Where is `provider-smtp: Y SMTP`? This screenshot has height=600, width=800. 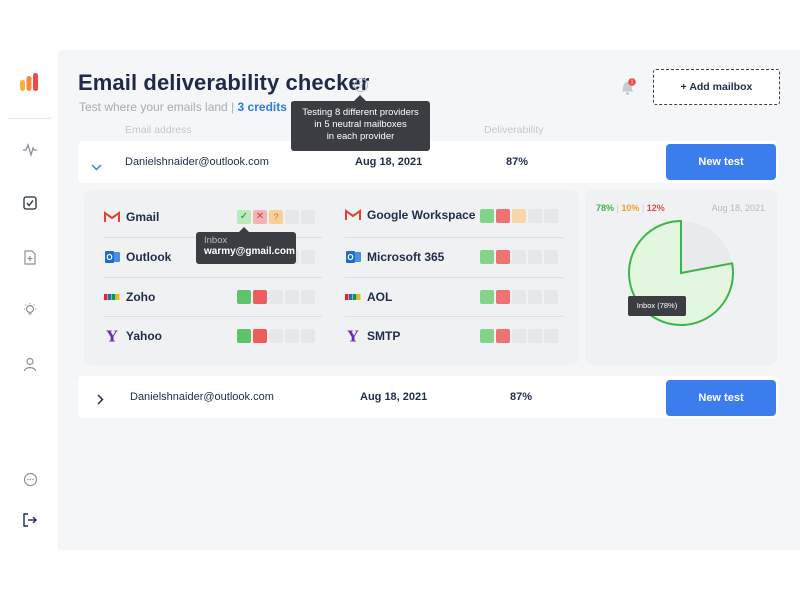 provider-smtp: Y SMTP is located at coordinates (373, 336).